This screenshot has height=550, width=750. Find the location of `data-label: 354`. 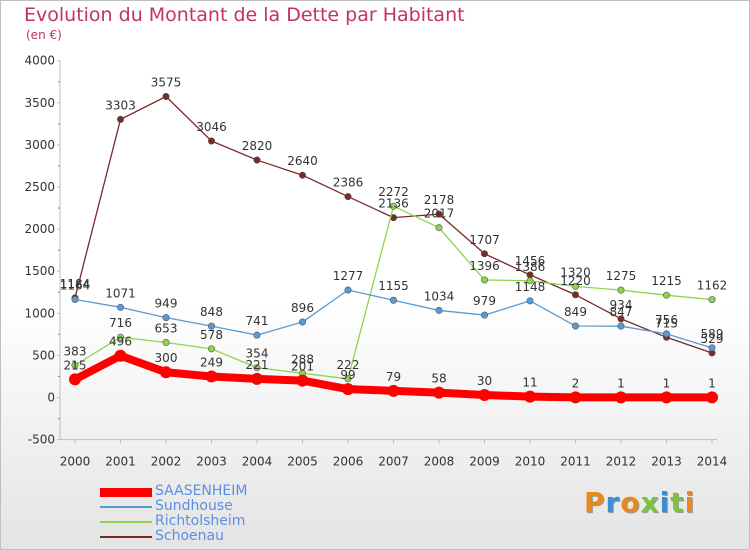

data-label: 354 is located at coordinates (257, 354).